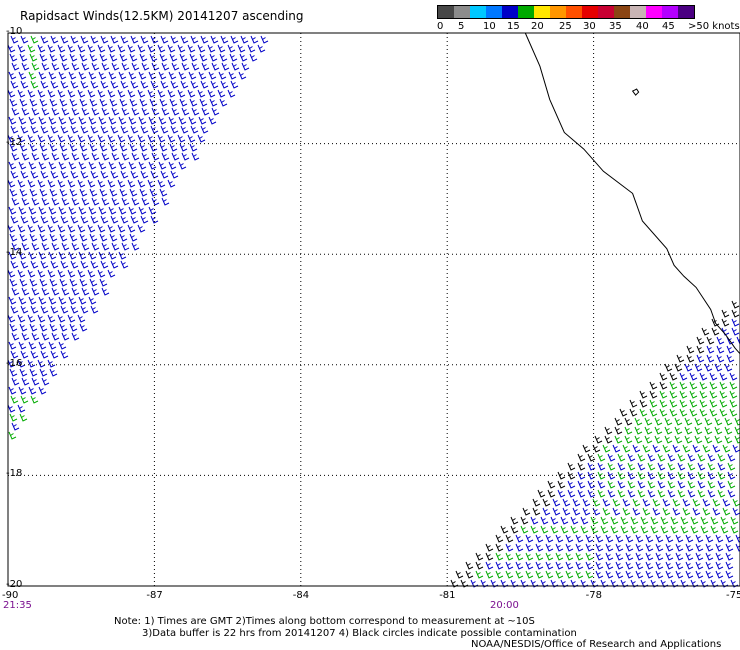  Describe the element at coordinates (642, 26) in the screenshot. I see `legend-label: 40` at that location.